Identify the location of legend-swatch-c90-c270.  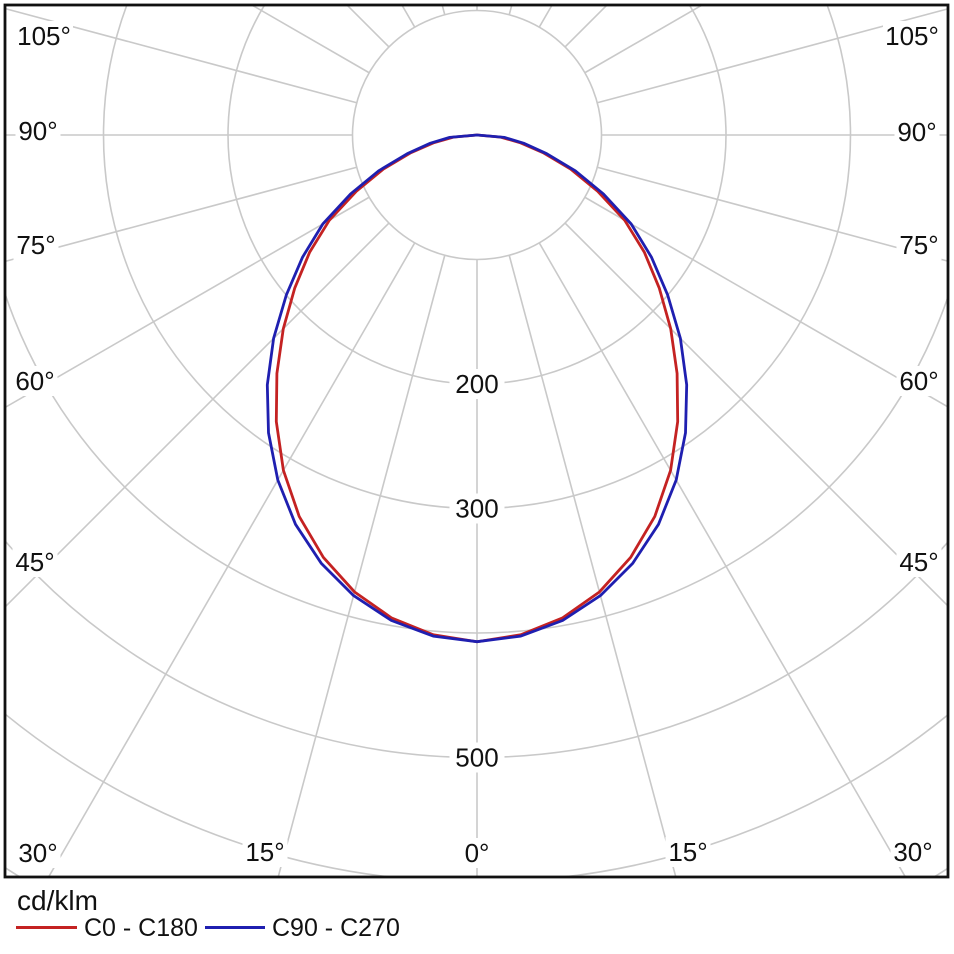
(235, 927).